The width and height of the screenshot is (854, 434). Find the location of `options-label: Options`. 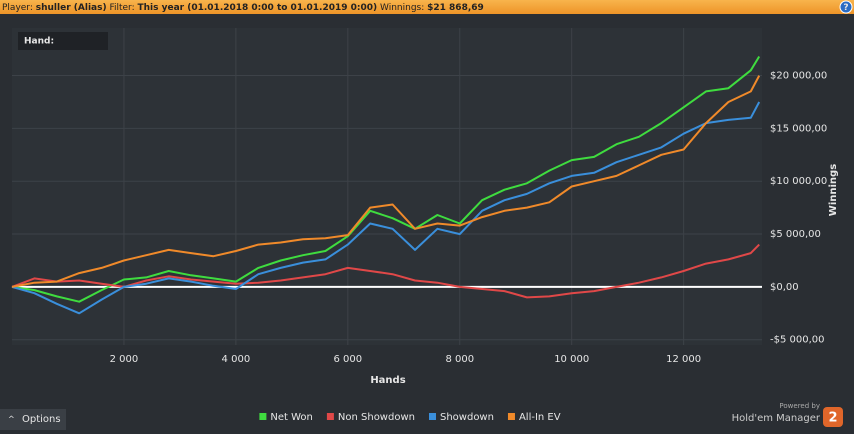

options-label: Options is located at coordinates (41, 419).